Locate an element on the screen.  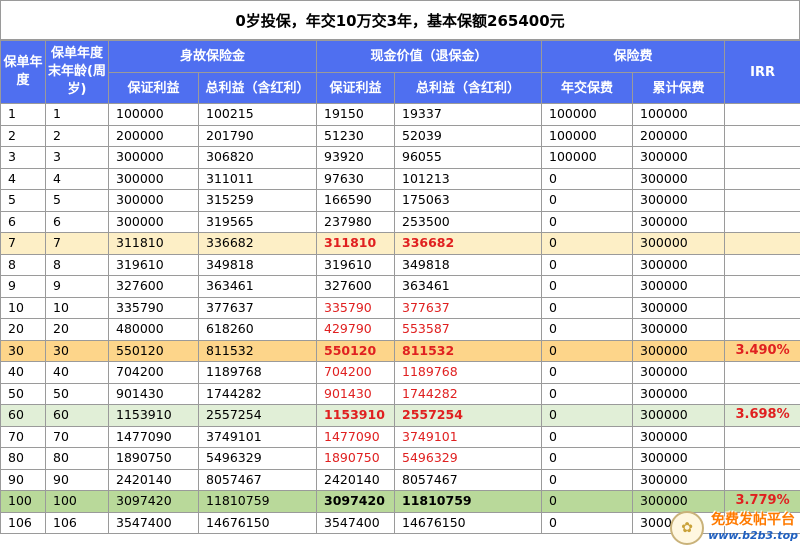
cell-age: 50 is located at coordinates (77, 393).